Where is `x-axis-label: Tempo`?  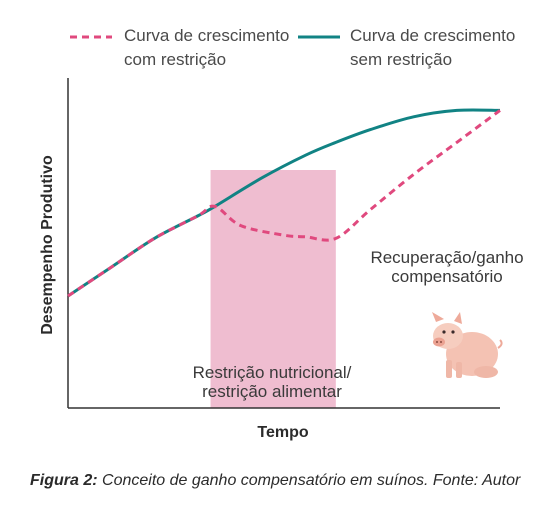
x-axis-label: Tempo is located at coordinates (282, 432).